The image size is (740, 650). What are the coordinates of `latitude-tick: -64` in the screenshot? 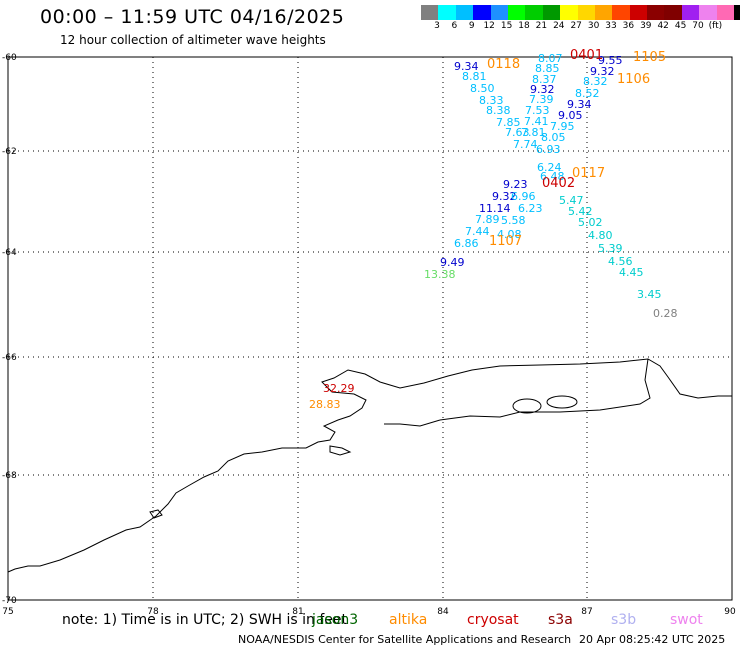 It's located at (9, 253).